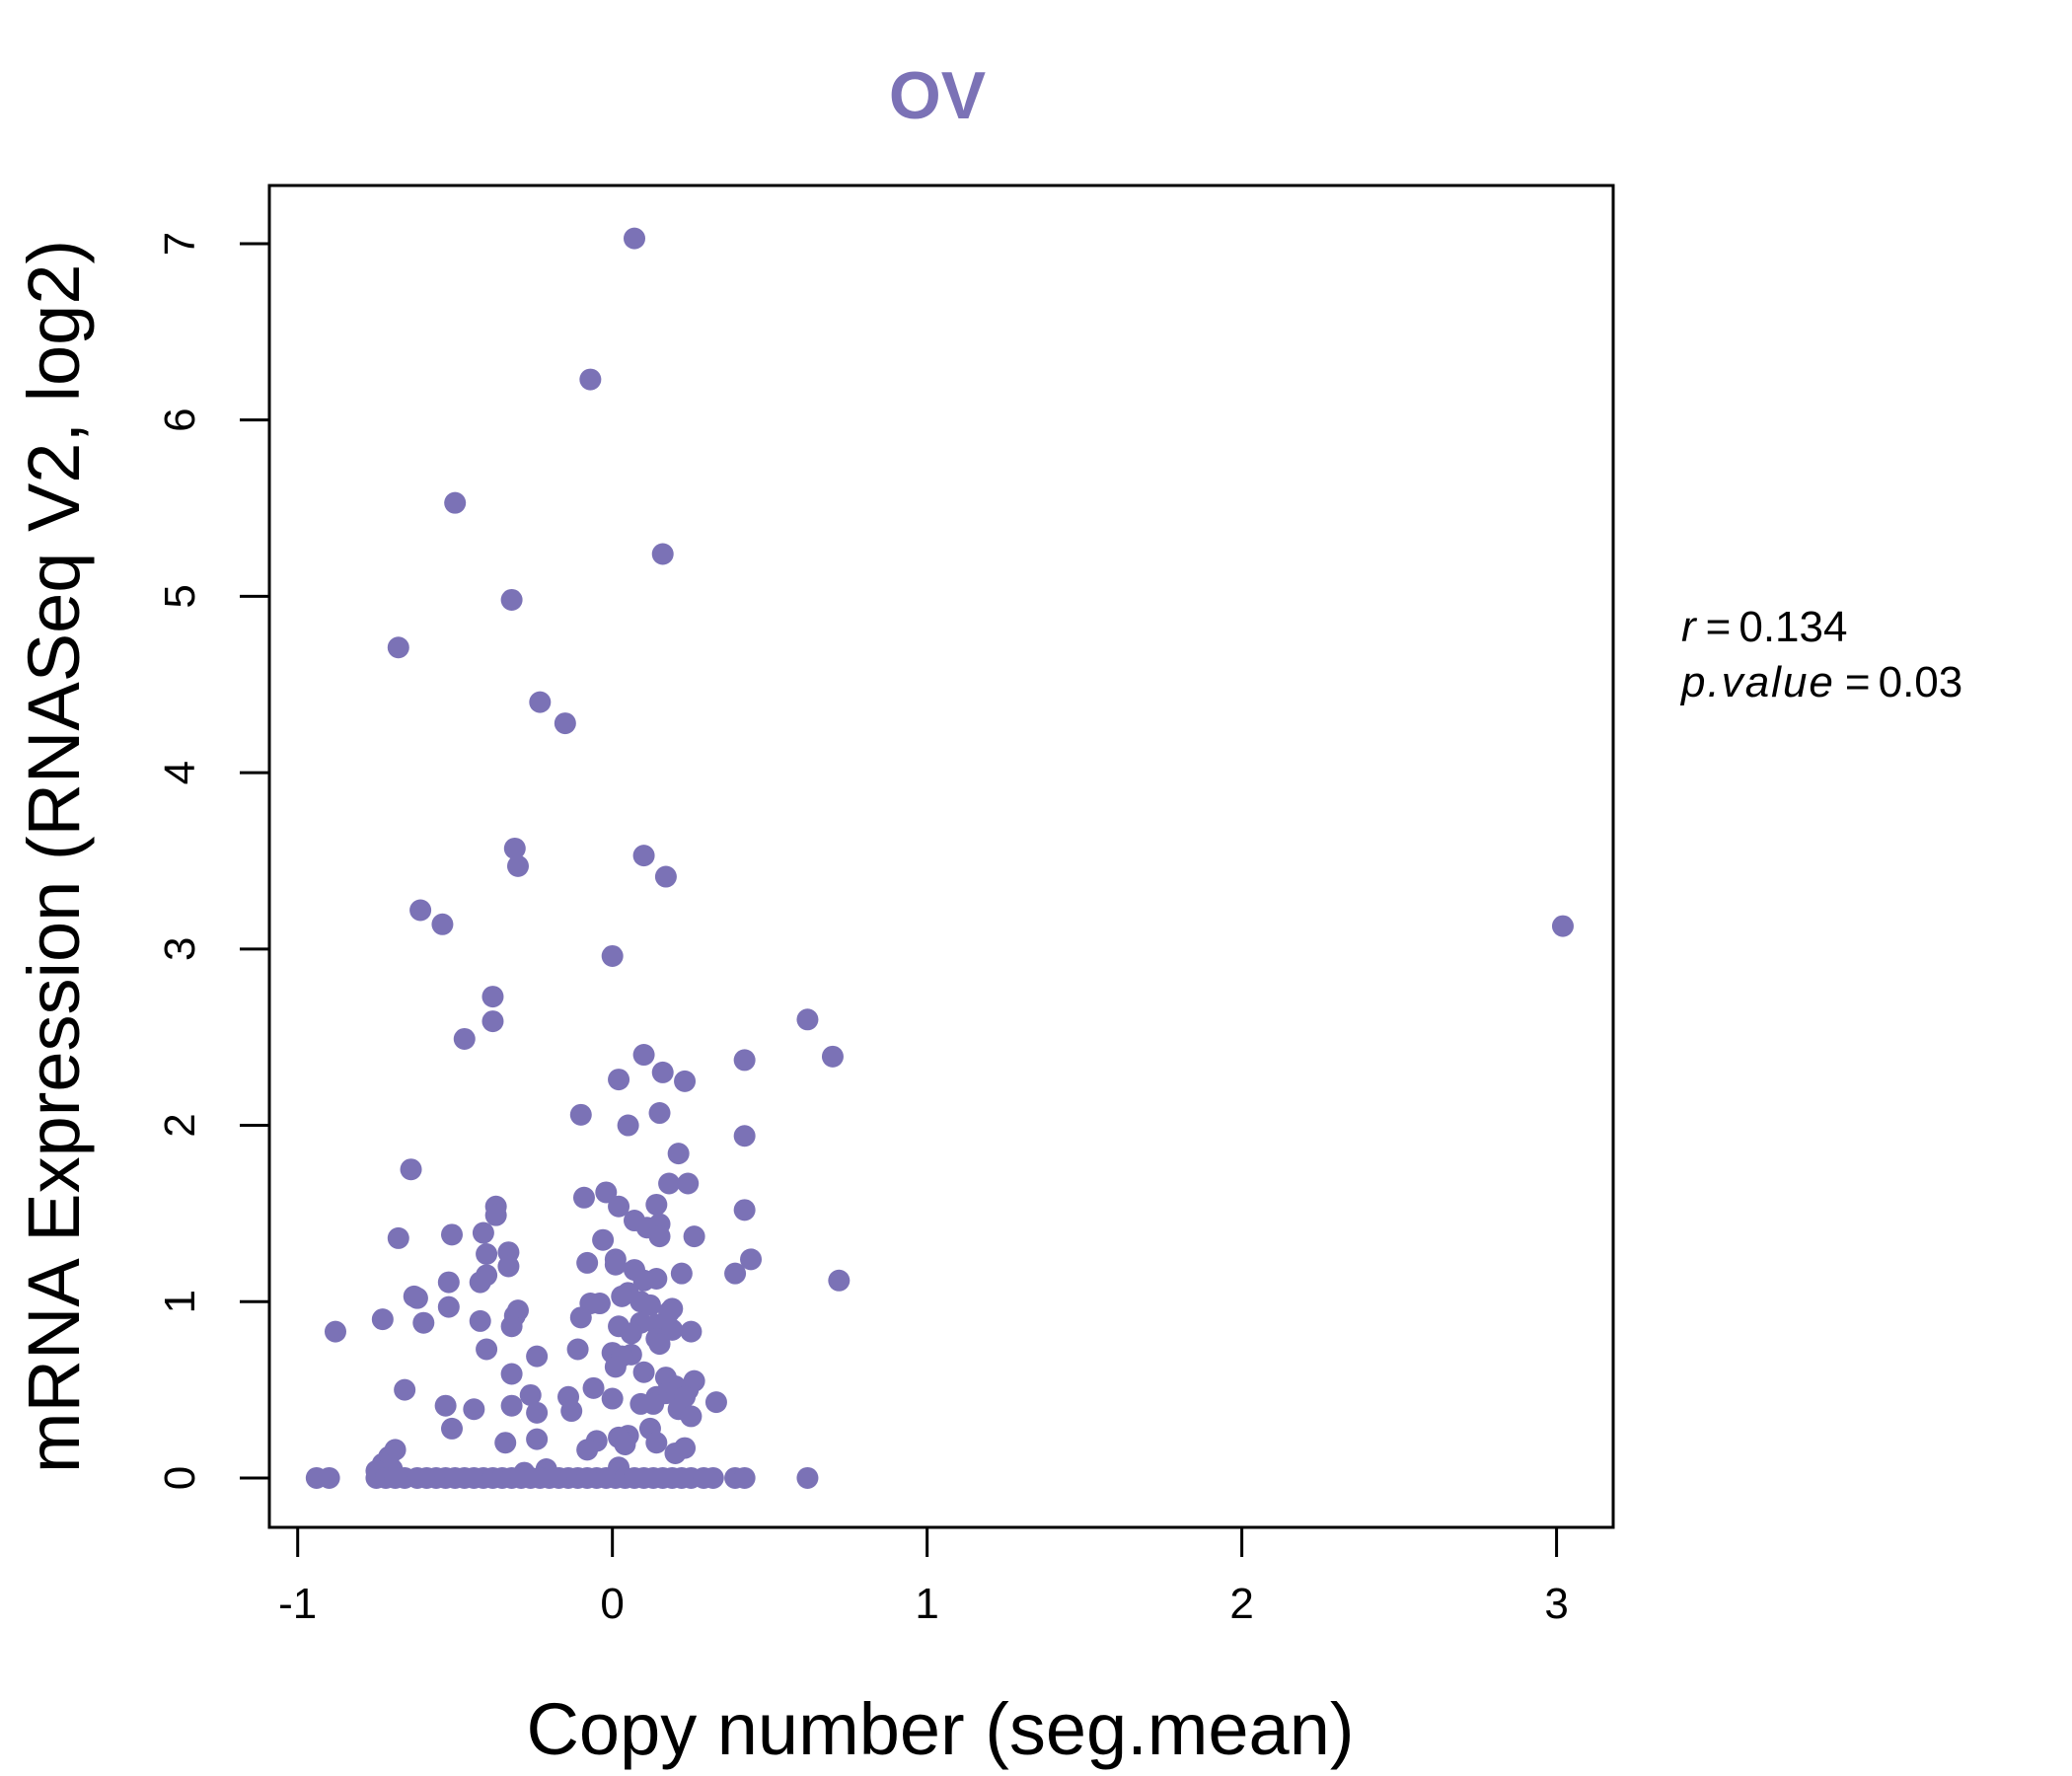 This screenshot has height=1776, width=2072. Describe the element at coordinates (180, 773) in the screenshot. I see `y-tick-label: 4` at that location.